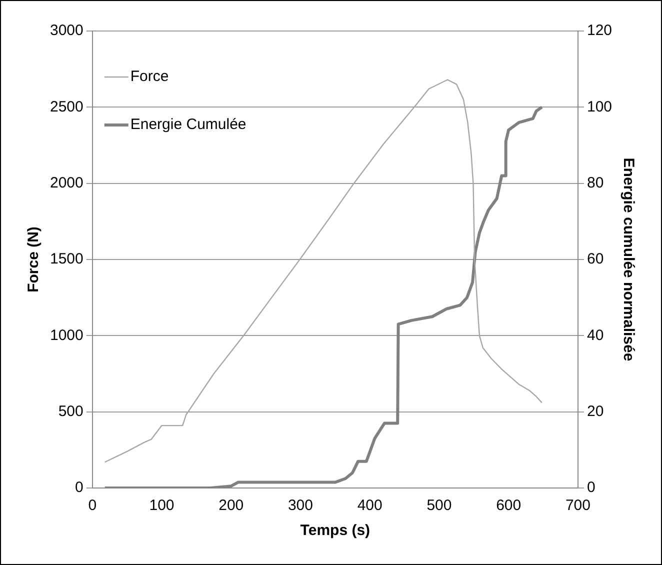  What do you see at coordinates (188, 125) in the screenshot?
I see `legend-label: Energie Cumulée` at bounding box center [188, 125].